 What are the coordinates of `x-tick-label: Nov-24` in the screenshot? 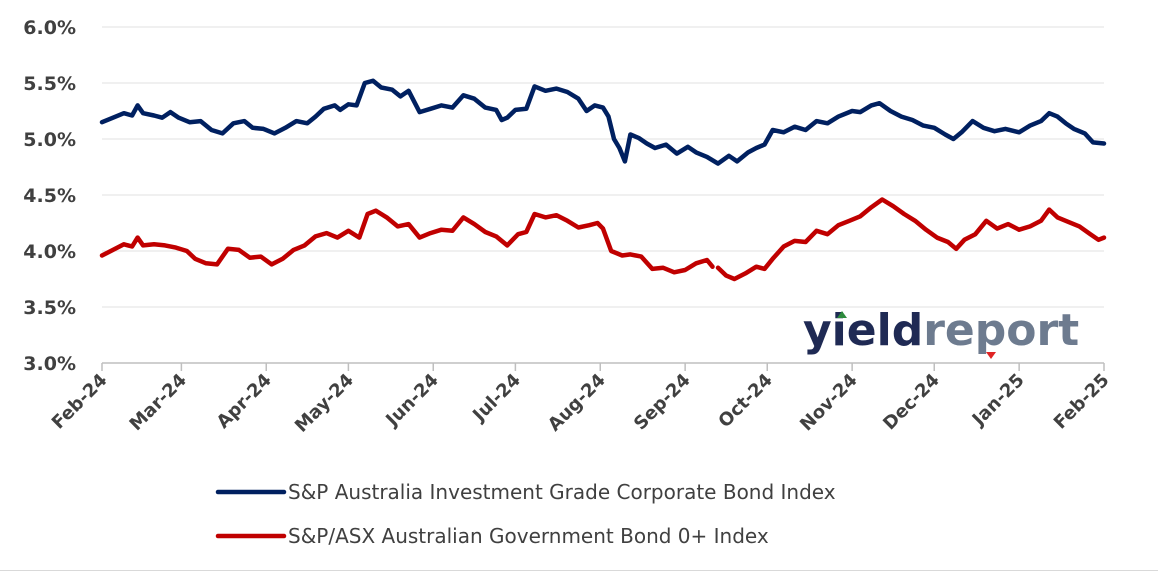 It's located at (829, 403).